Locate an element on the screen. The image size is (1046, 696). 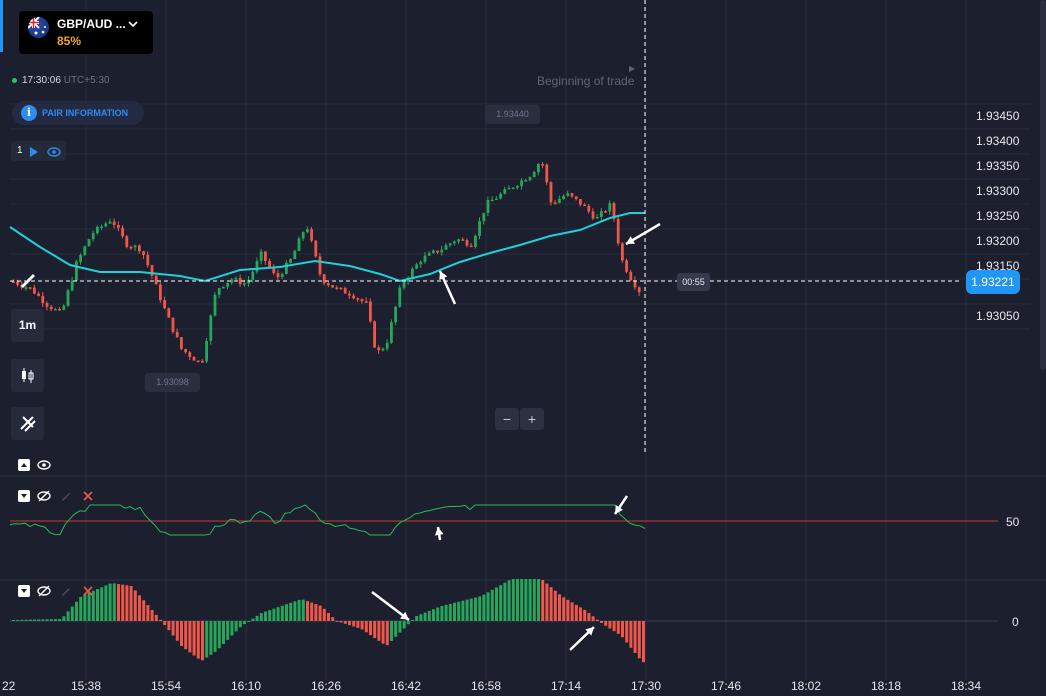
zoom-in-button: + is located at coordinates (532, 419).